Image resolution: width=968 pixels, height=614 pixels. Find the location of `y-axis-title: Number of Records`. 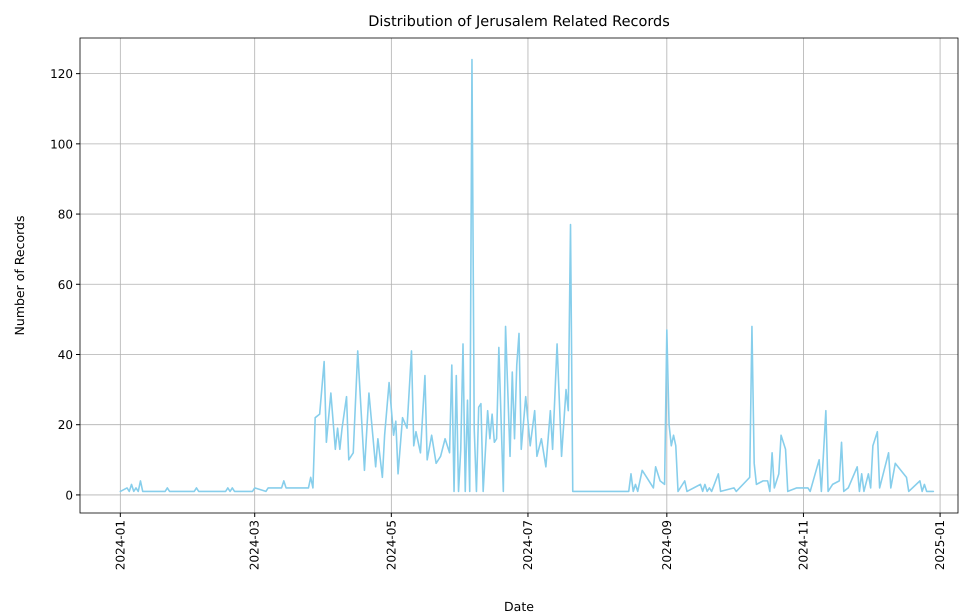

y-axis-title: Number of Records is located at coordinates (19, 276).